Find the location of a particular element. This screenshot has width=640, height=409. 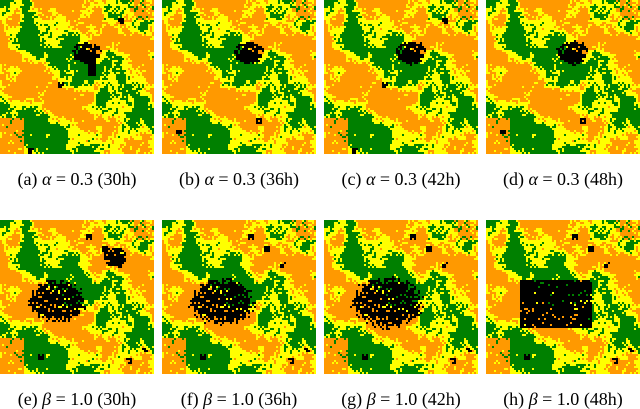

panel-caption: (d) α = 0.3 (48h) is located at coordinates (563, 179).